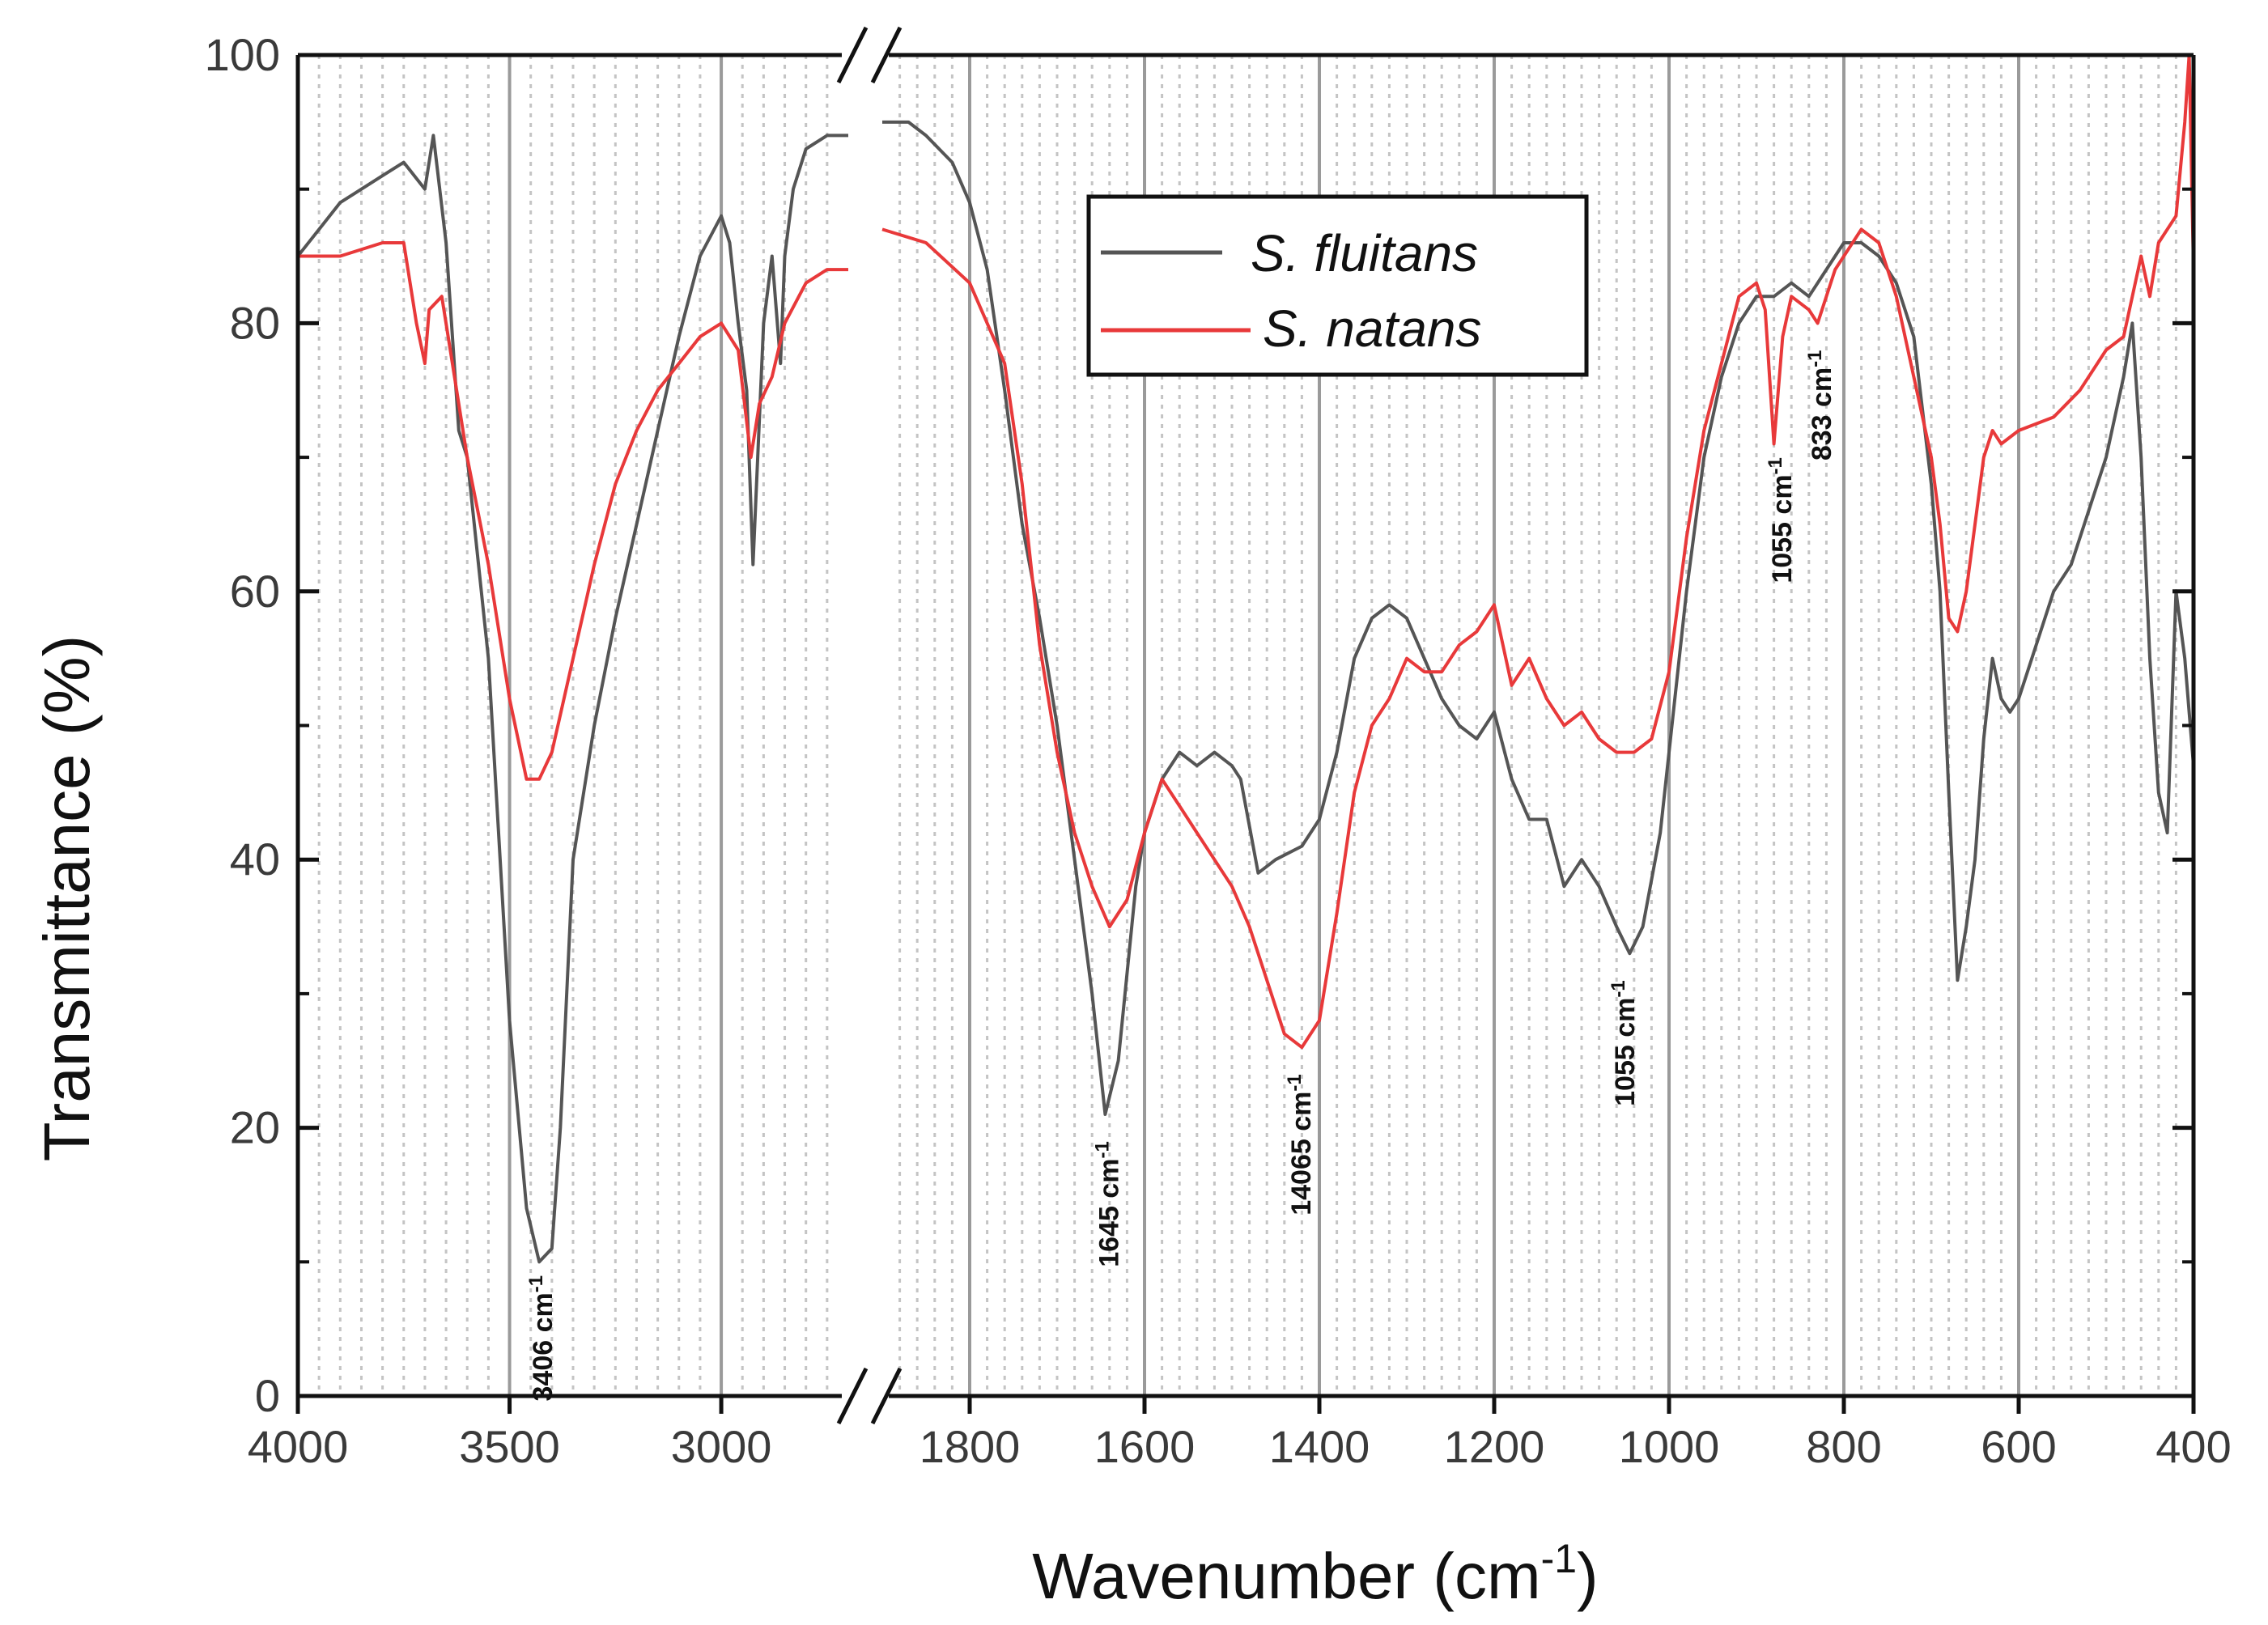  What do you see at coordinates (267, 1395) in the screenshot?
I see `y-tick-label: 0` at bounding box center [267, 1395].